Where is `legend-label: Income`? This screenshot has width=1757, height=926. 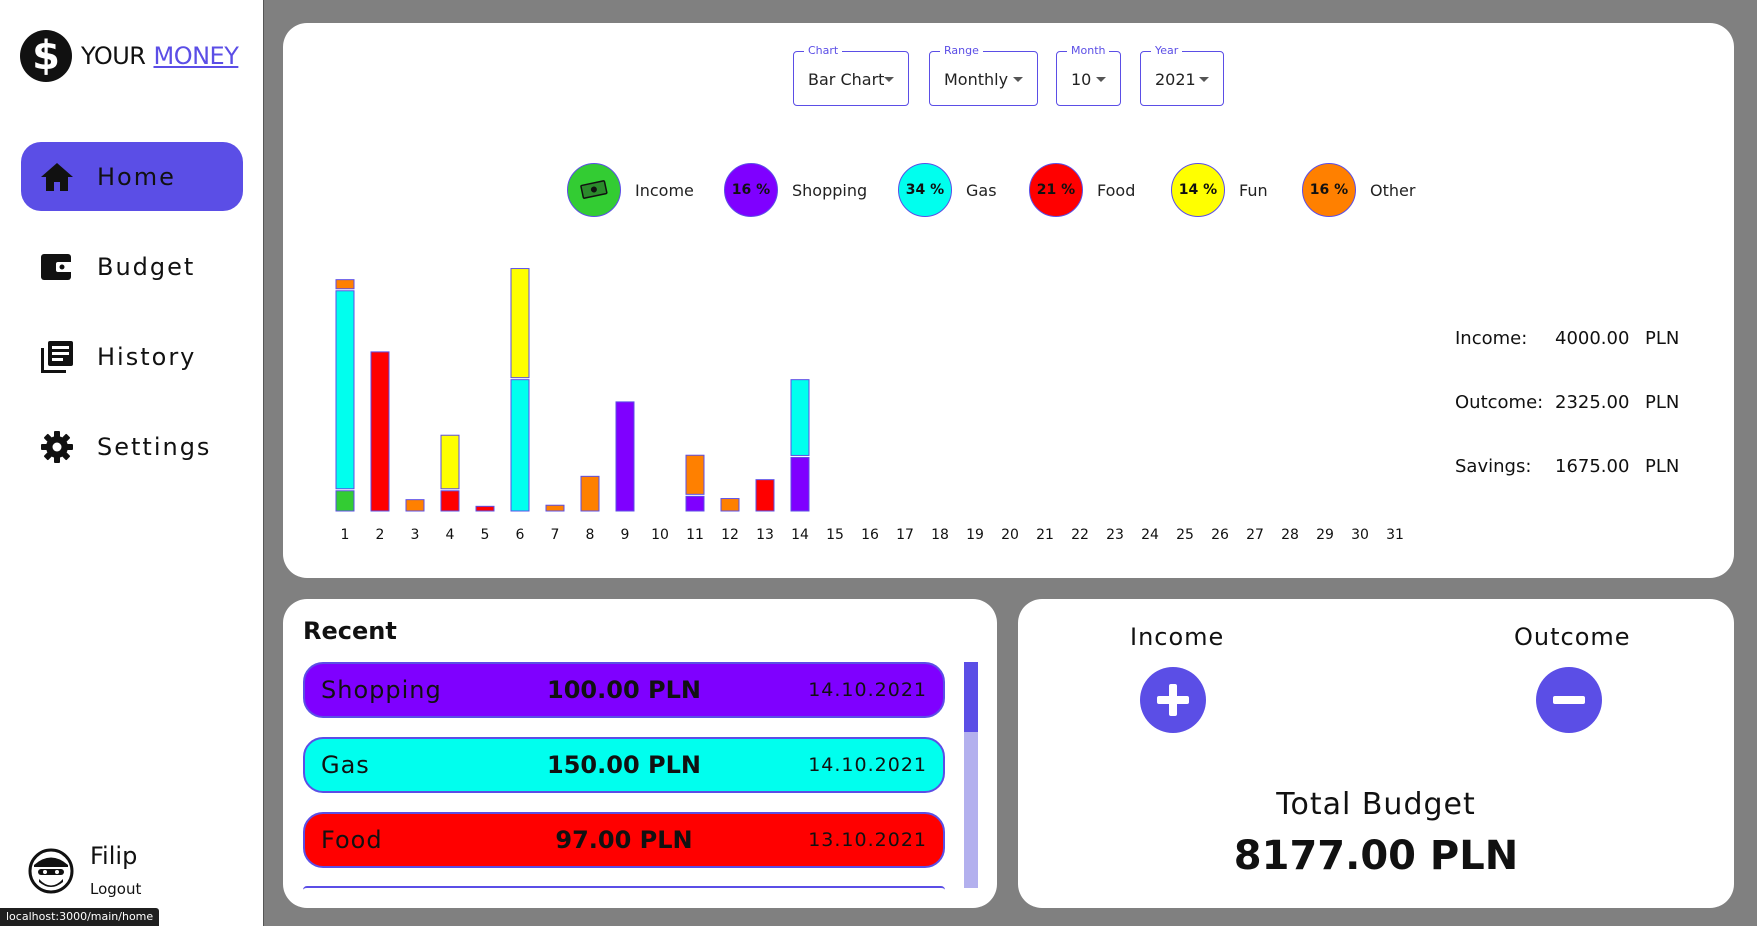
legend-label: Income is located at coordinates (664, 190).